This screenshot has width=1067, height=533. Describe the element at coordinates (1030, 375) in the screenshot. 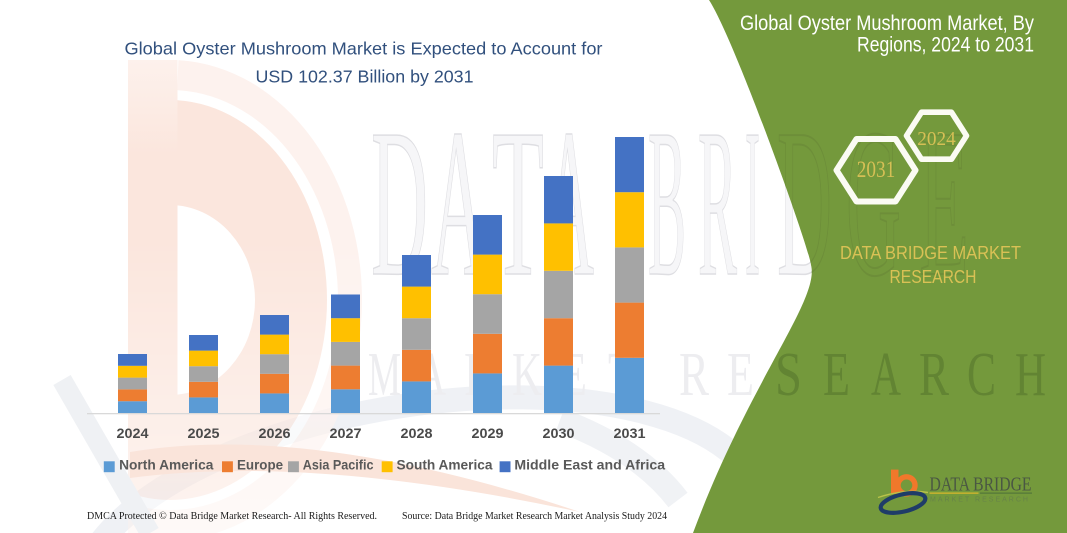

I see `svg-text: H` at that location.